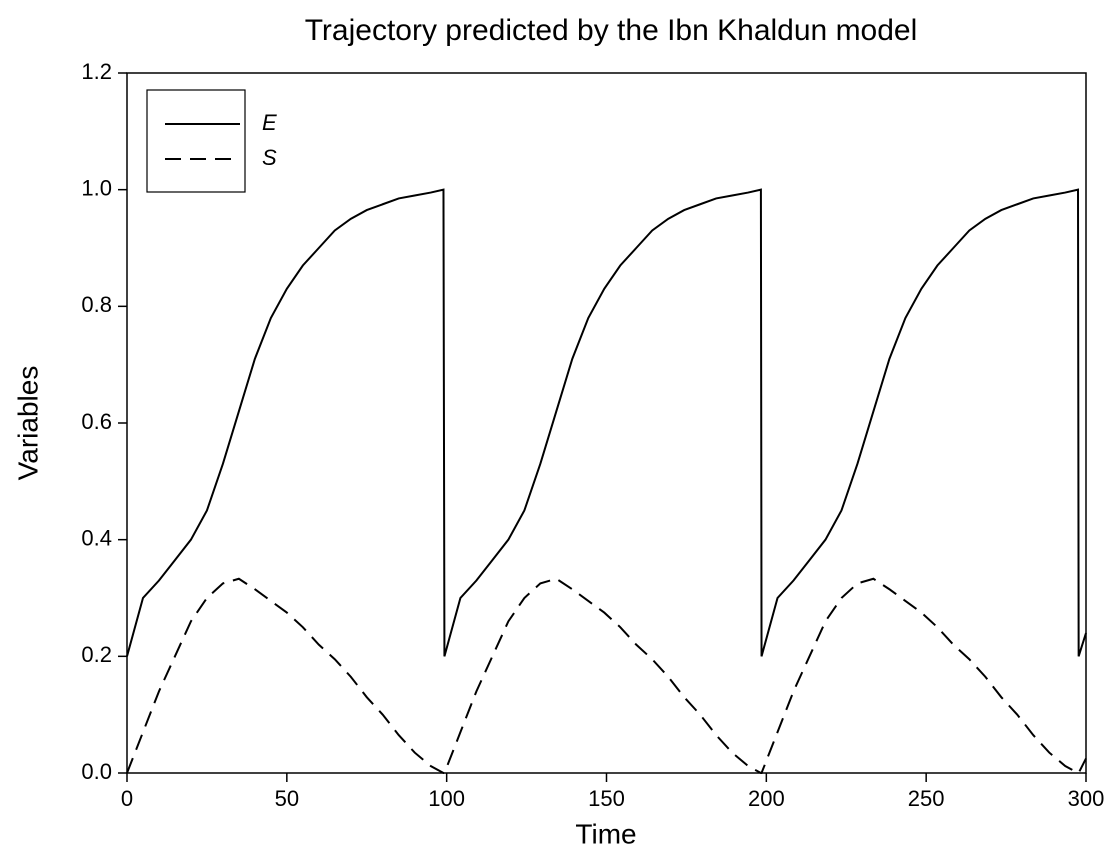 The height and width of the screenshot is (861, 1117). Describe the element at coordinates (96, 771) in the screenshot. I see `y-tick-label: 0.0` at that location.